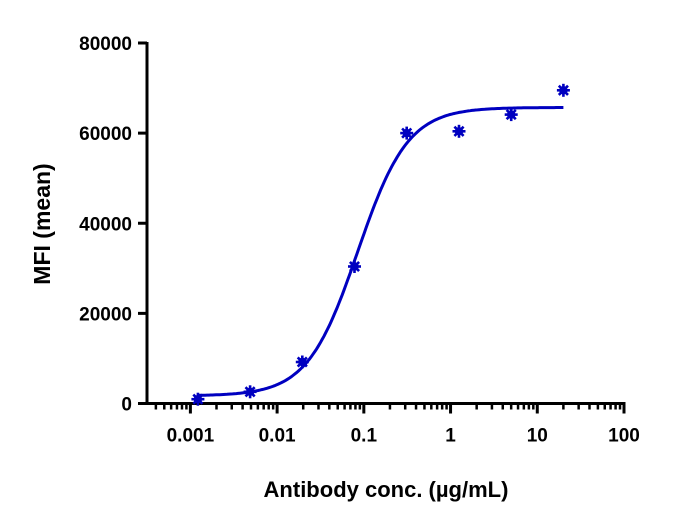  Describe the element at coordinates (537, 436) in the screenshot. I see `x-tick-label: 10` at that location.